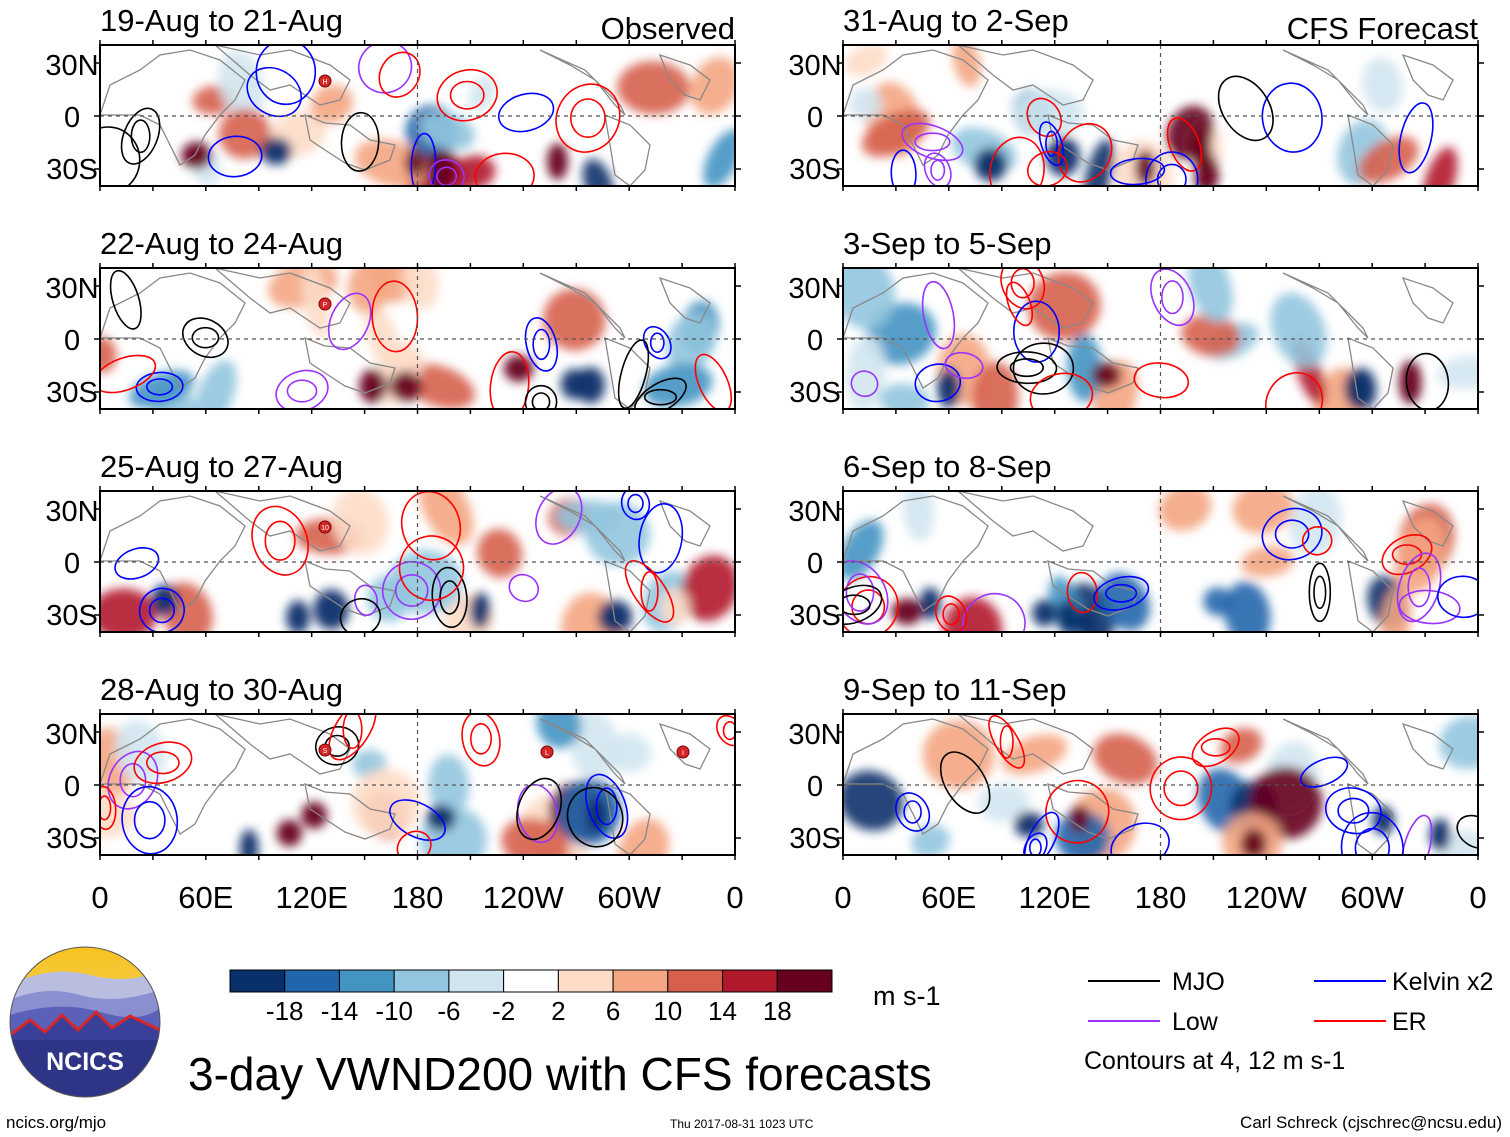 The width and height of the screenshot is (1510, 1137). I want to click on author-credit: Carl Schreck (cjschrec@ncsu.edu), so click(1371, 1122).